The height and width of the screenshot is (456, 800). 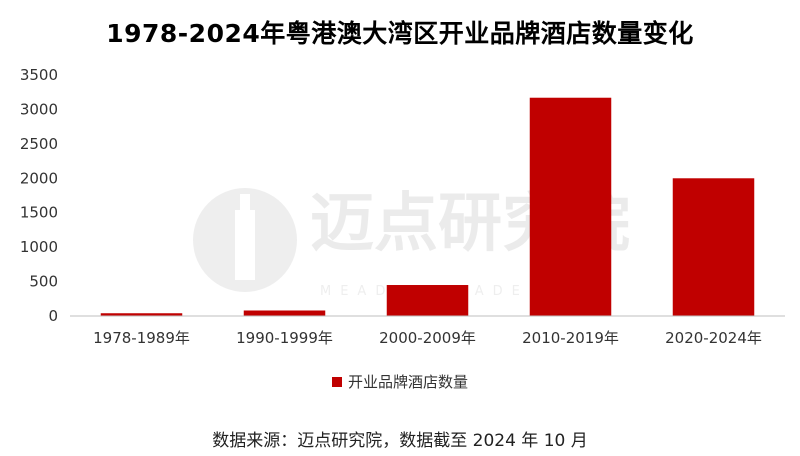 I want to click on y-tick-label: 3000, so click(x=39, y=109).